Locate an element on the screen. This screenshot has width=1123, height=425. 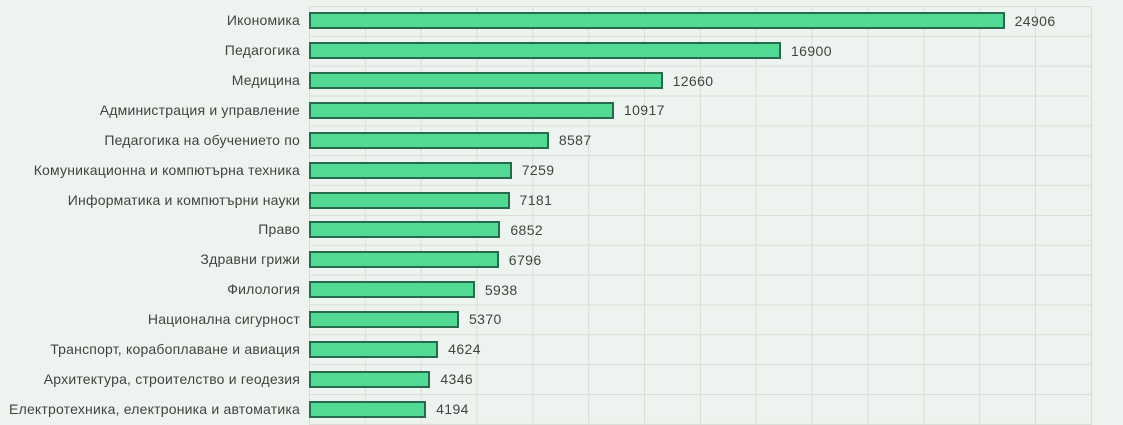
value-label: 16900 is located at coordinates (811, 50).